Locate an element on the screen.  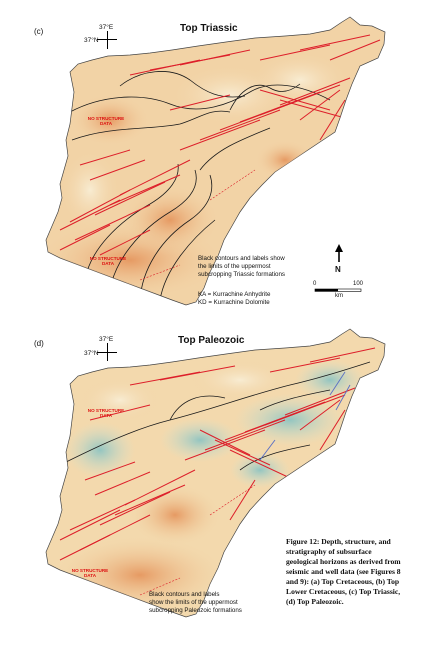
scale-bar-unit: km is located at coordinates (339, 296).